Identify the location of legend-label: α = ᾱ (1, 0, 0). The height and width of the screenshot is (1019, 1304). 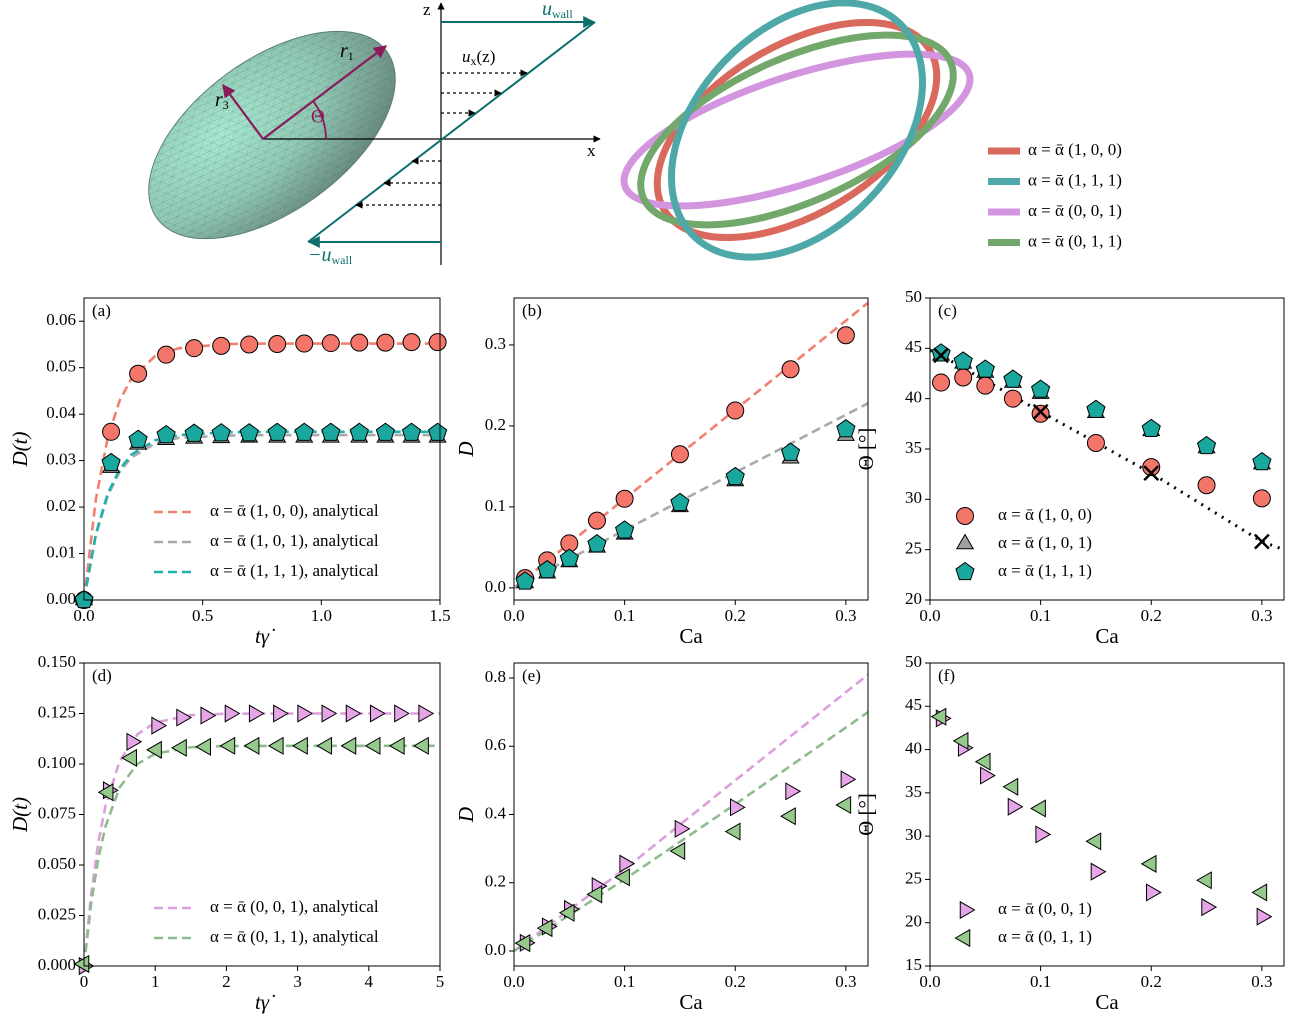
(1045, 514).